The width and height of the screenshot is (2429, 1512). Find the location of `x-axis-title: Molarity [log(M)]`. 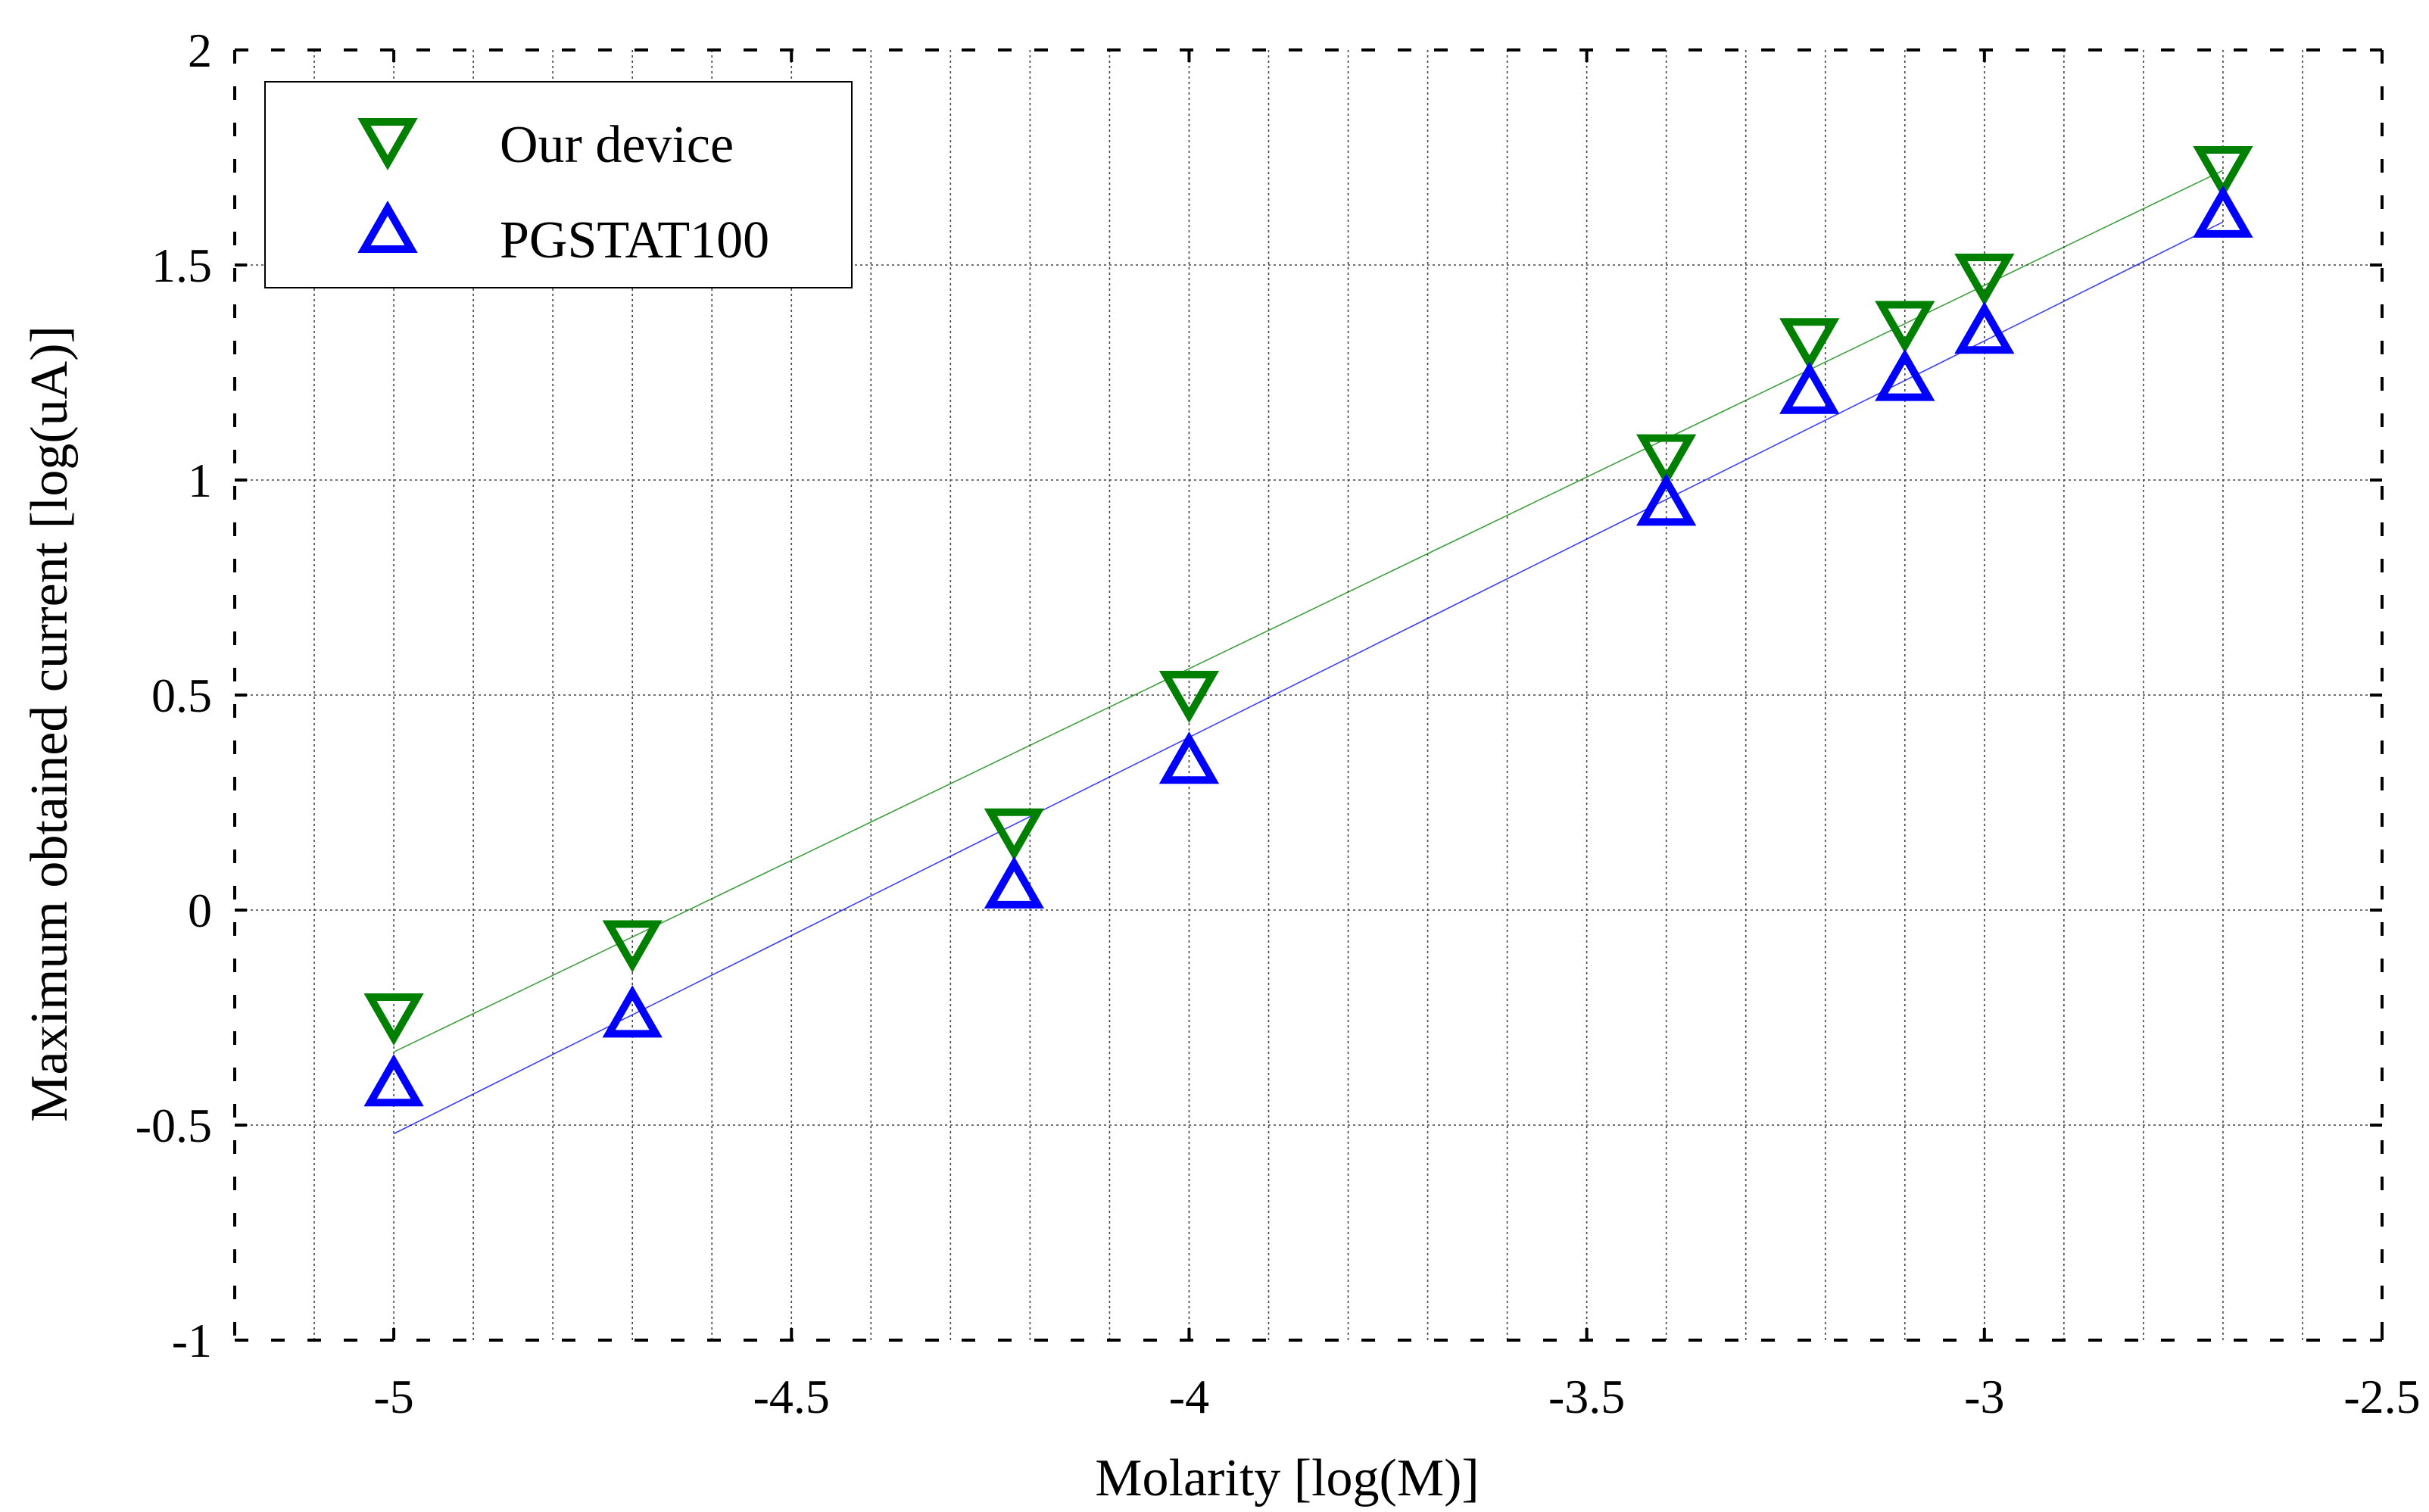

x-axis-title: Molarity [log(M)] is located at coordinates (1287, 1478).